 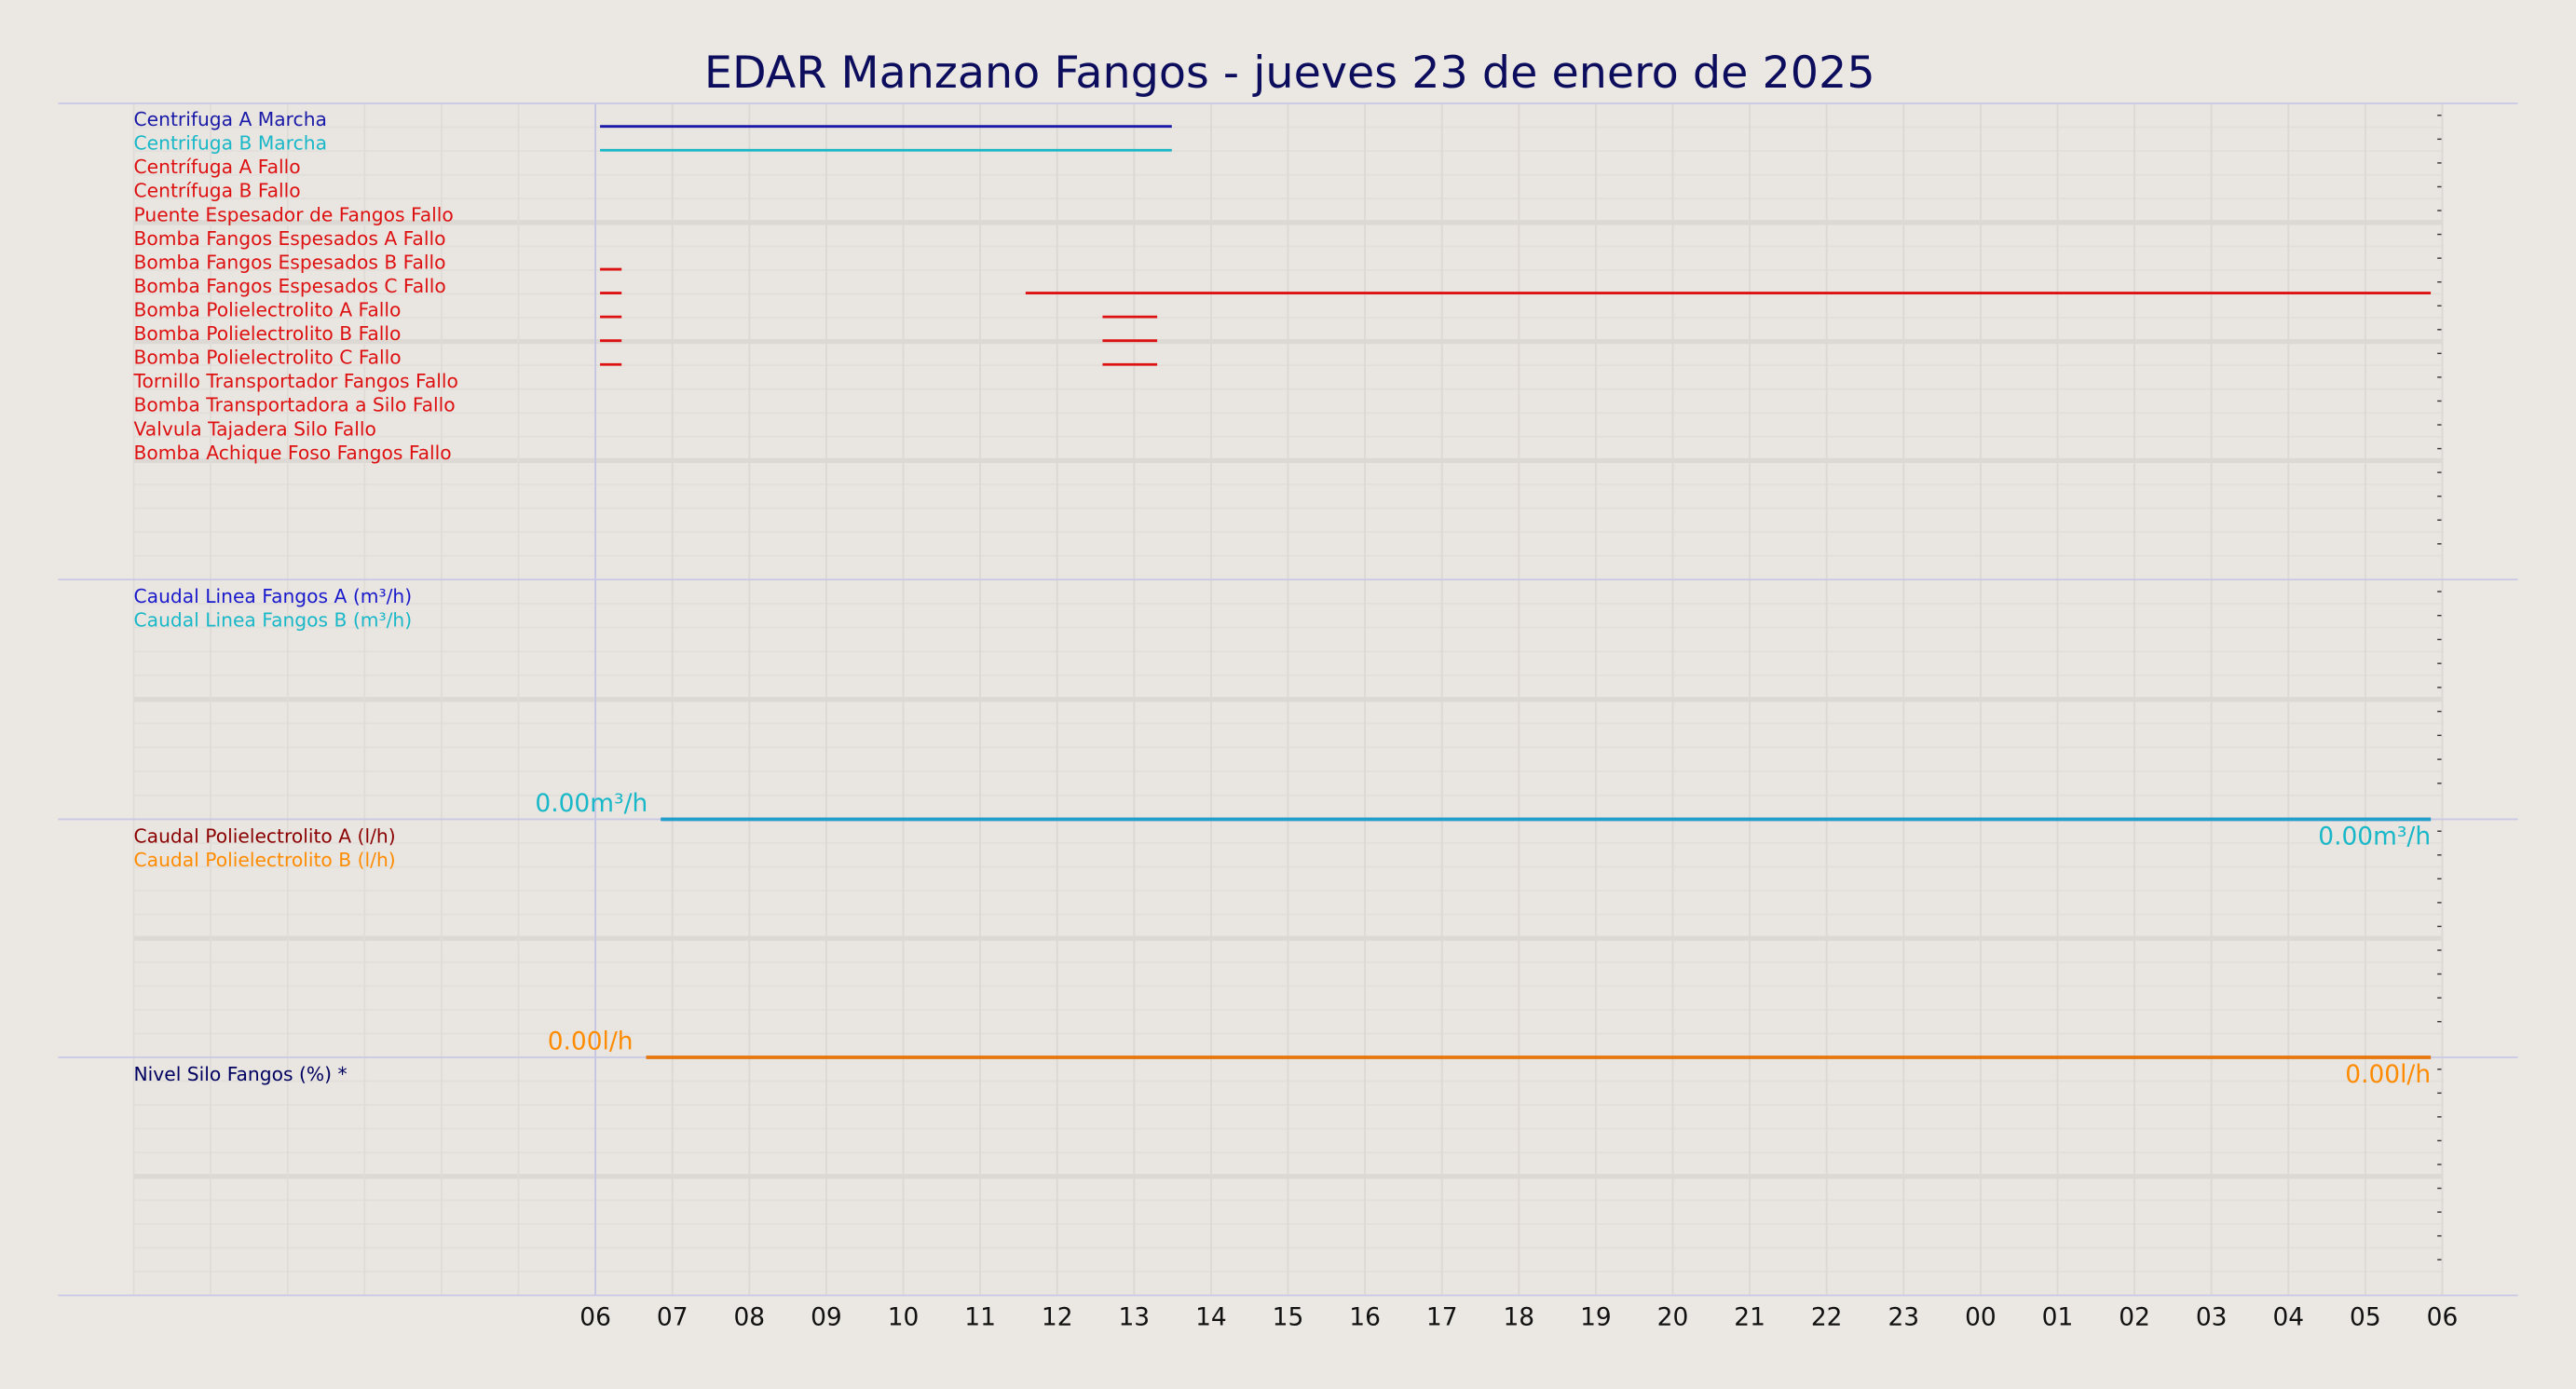 I want to click on x-tick-label: 16, so click(x=1365, y=1317).